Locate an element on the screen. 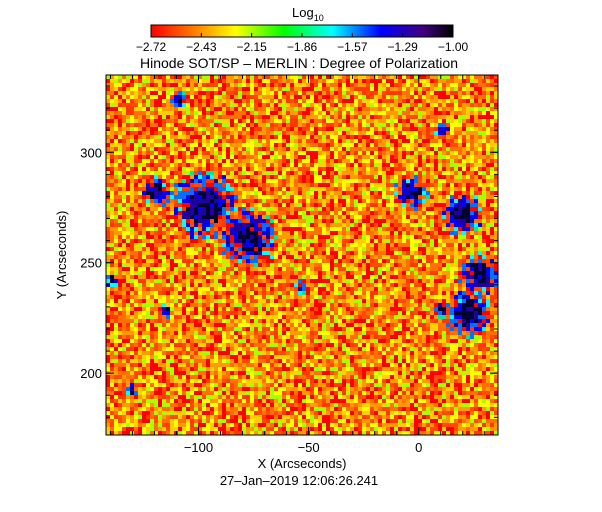 The height and width of the screenshot is (512, 602). x-axis-label: X (Arcseconds) is located at coordinates (302, 463).